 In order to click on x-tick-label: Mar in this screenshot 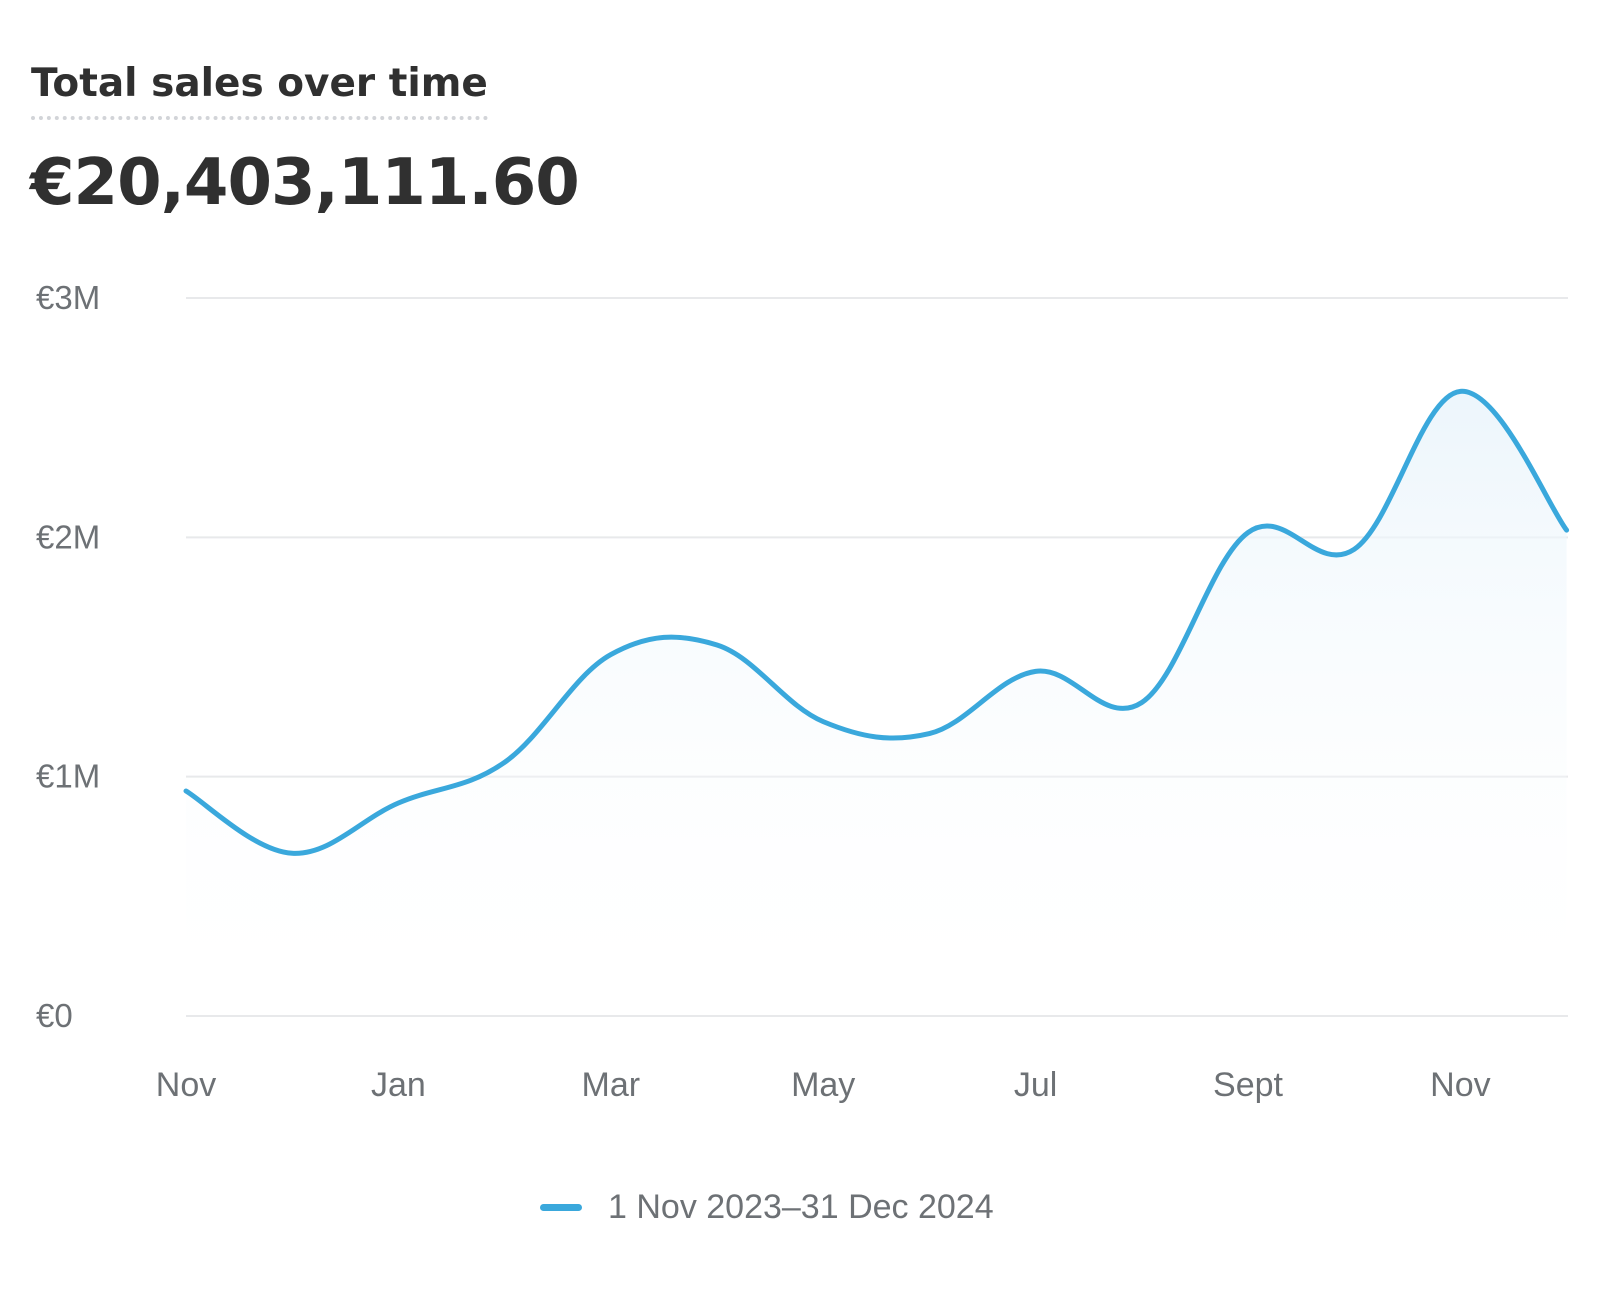, I will do `click(611, 1085)`.